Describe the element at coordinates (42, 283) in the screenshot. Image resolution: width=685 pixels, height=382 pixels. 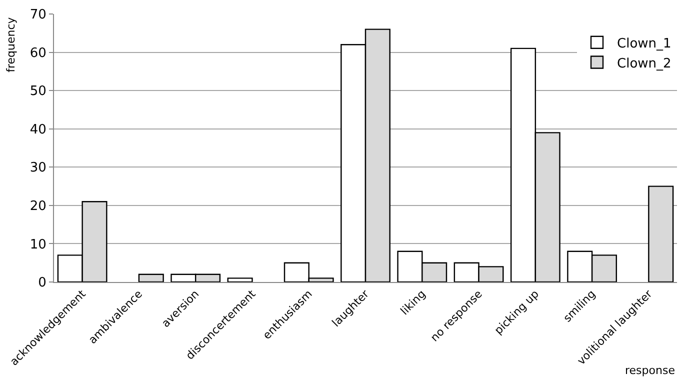
I see `y-tick-label: 0` at that location.